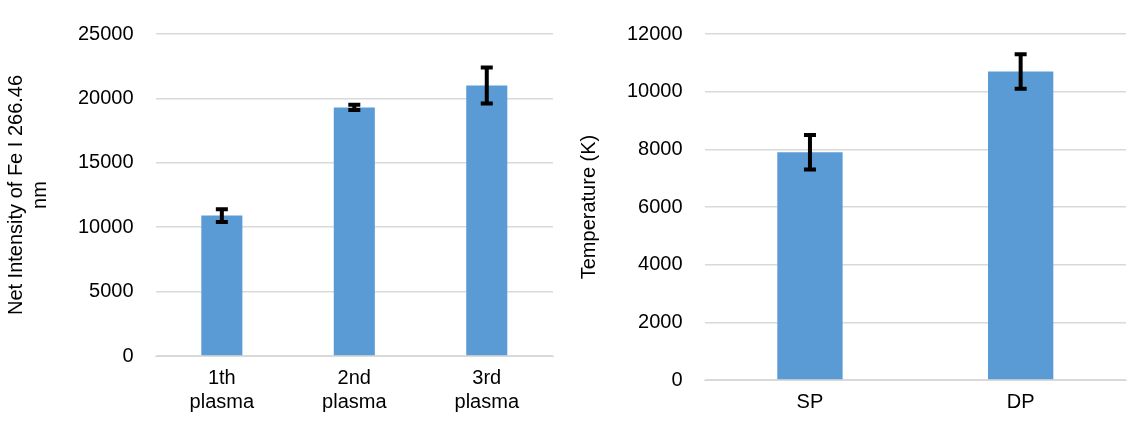 The image size is (1146, 429). What do you see at coordinates (654, 32) in the screenshot?
I see `y-tick-label: 12000` at bounding box center [654, 32].